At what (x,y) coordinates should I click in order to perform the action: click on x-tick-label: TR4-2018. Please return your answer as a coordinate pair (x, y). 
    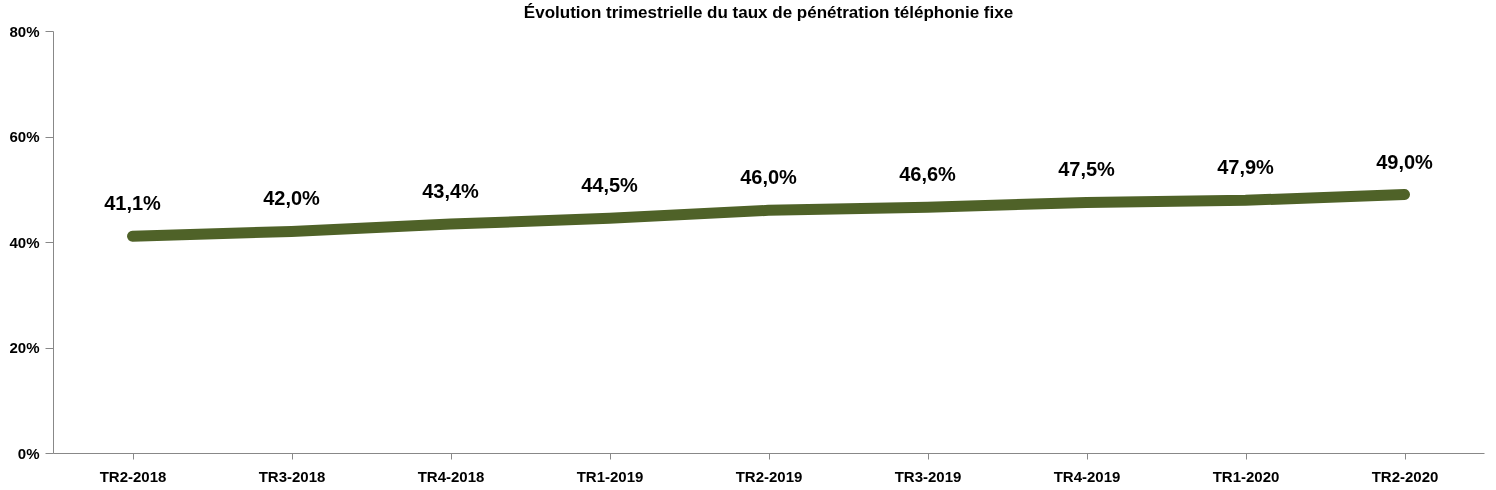
    Looking at the image, I should click on (451, 476).